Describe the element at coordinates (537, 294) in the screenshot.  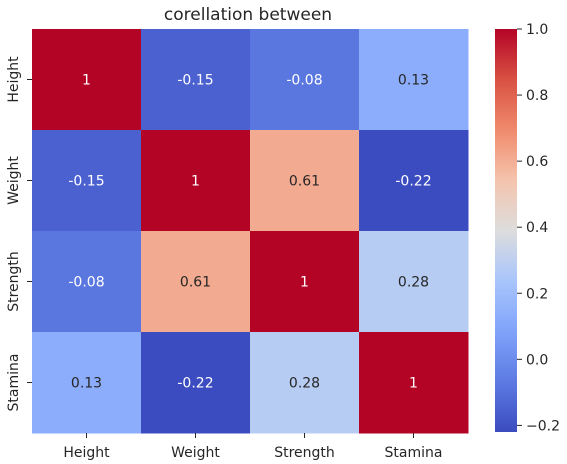
I see `colorbar-tick-label: 0.2` at that location.